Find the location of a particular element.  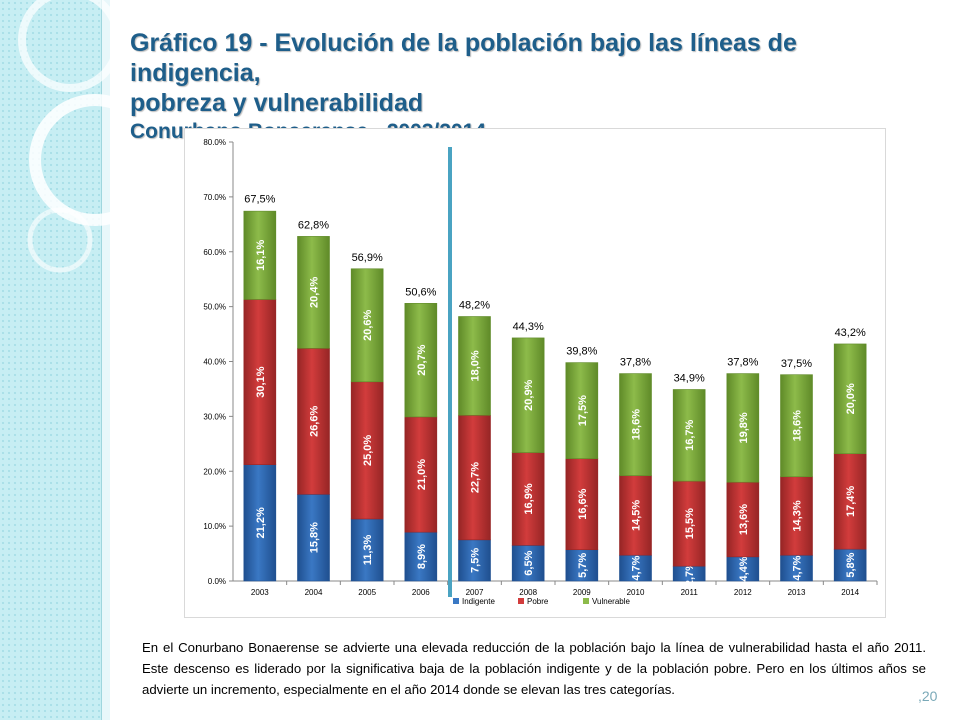

bar-data-label: 16,1% is located at coordinates (261, 255).